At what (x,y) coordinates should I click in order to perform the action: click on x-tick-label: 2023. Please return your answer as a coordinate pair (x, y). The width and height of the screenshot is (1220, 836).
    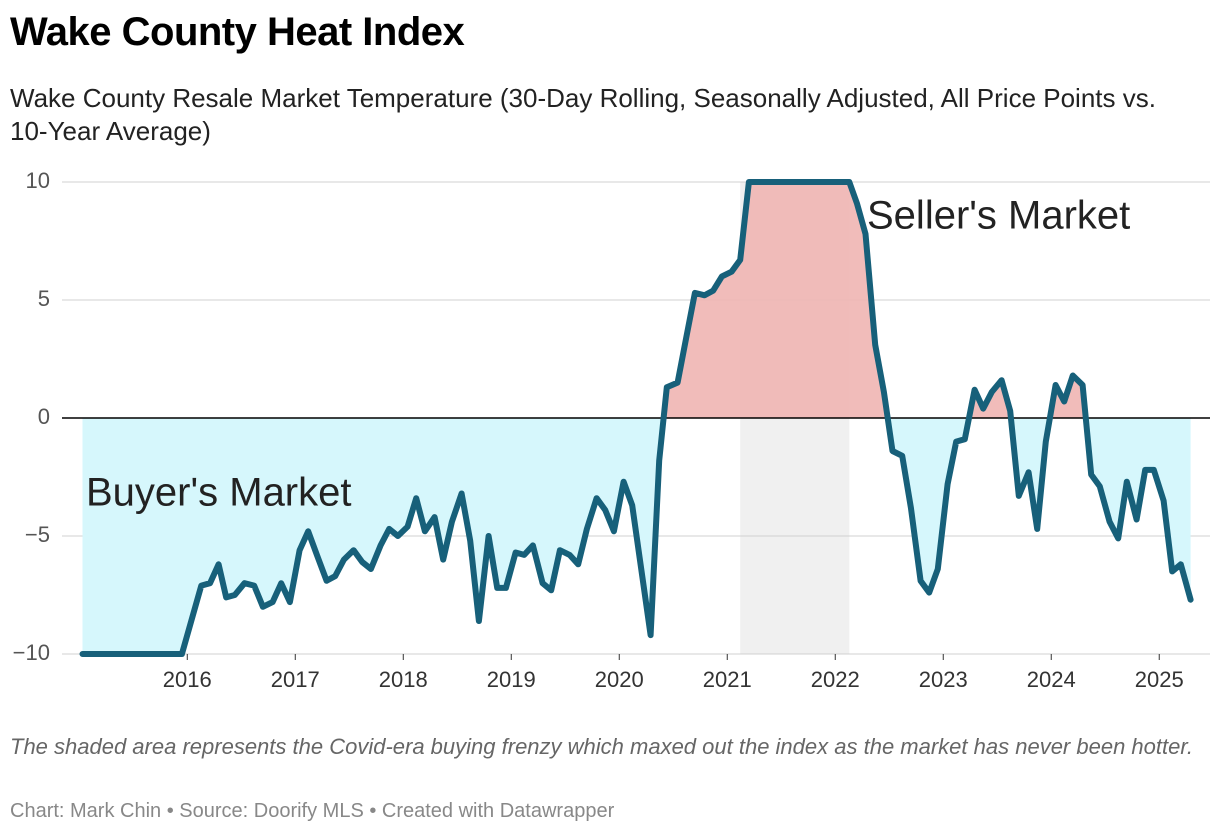
    Looking at the image, I should click on (943, 679).